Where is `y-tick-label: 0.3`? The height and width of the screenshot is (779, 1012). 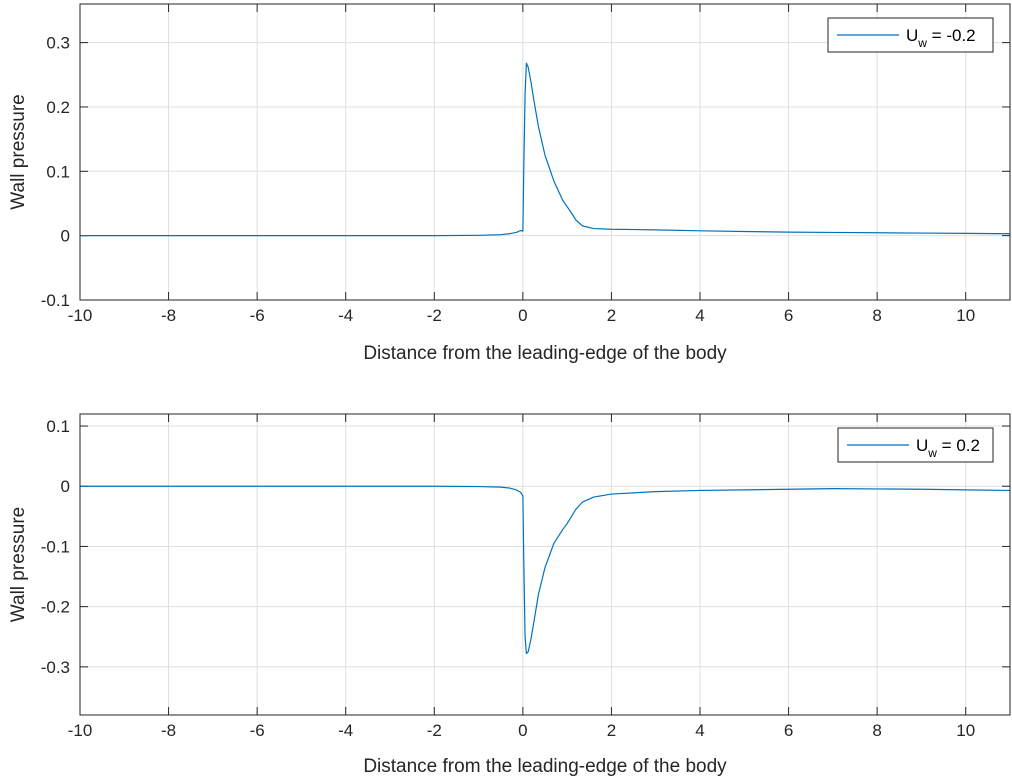 y-tick-label: 0.3 is located at coordinates (58, 43).